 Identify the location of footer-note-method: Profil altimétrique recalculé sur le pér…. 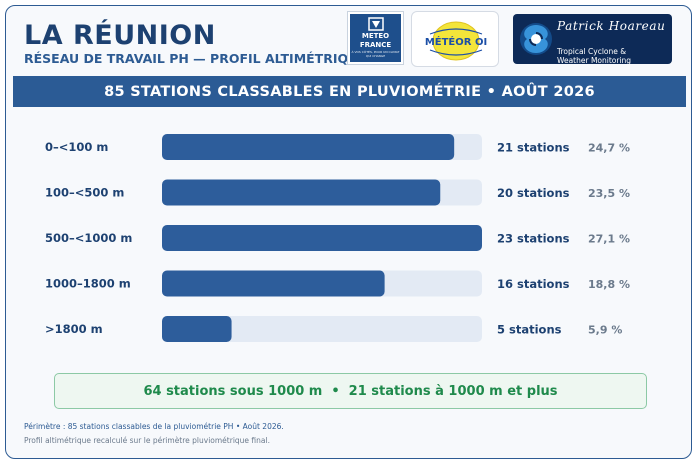
(147, 440).